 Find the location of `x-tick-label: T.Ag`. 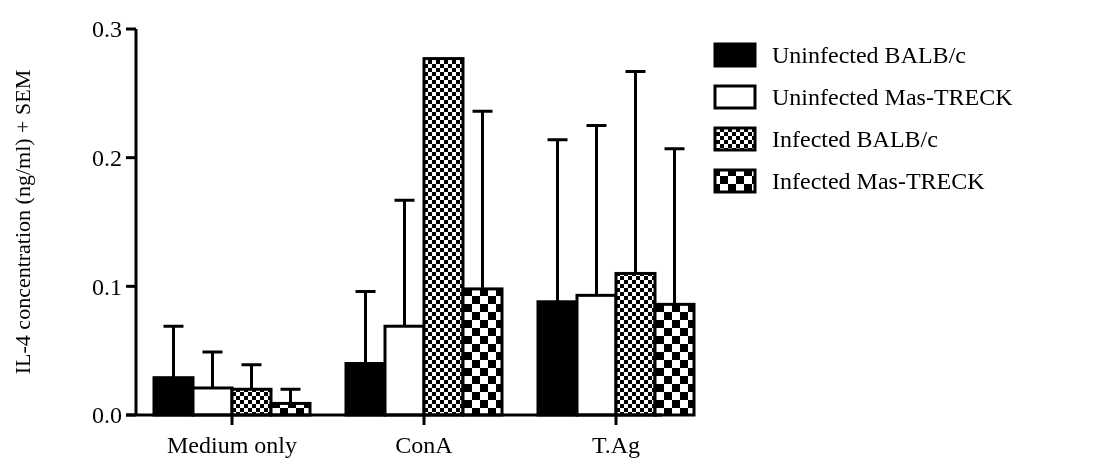

x-tick-label: T.Ag is located at coordinates (616, 445).